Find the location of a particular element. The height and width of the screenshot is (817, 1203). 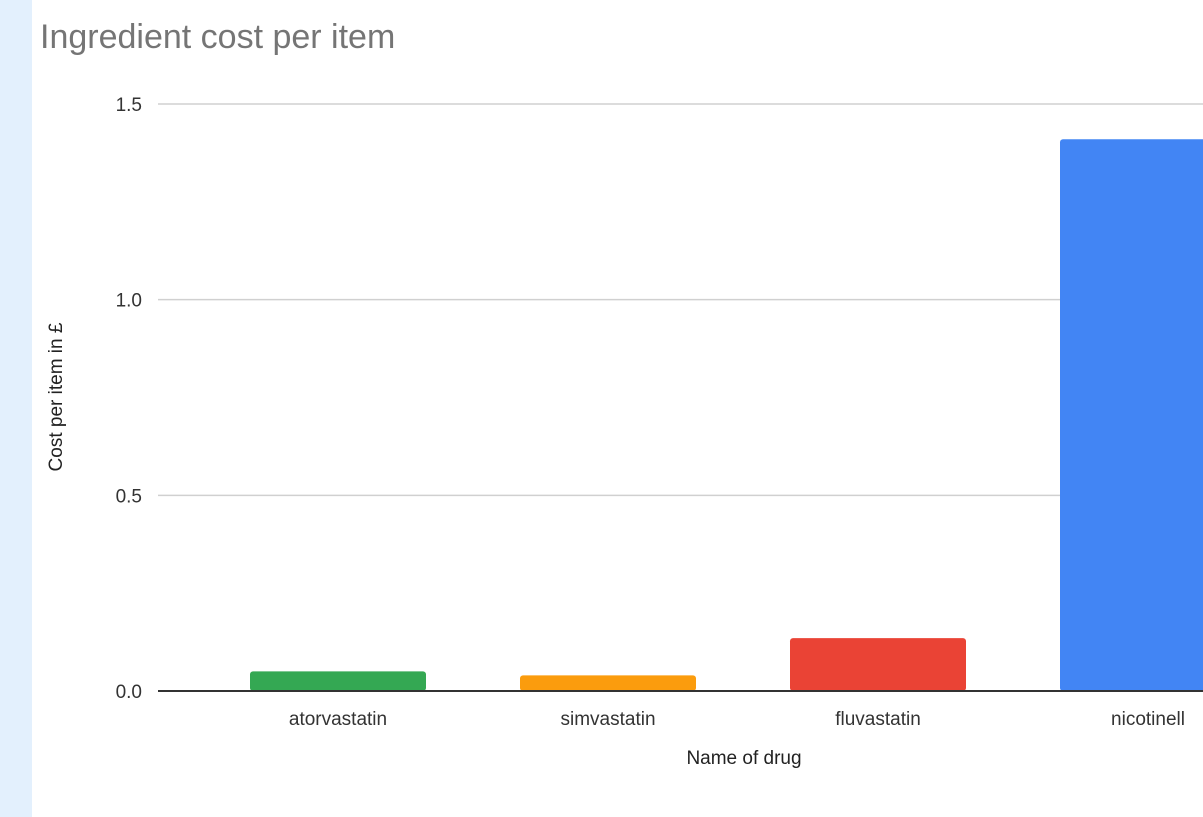

y-tick-label: 1.5 is located at coordinates (129, 105).